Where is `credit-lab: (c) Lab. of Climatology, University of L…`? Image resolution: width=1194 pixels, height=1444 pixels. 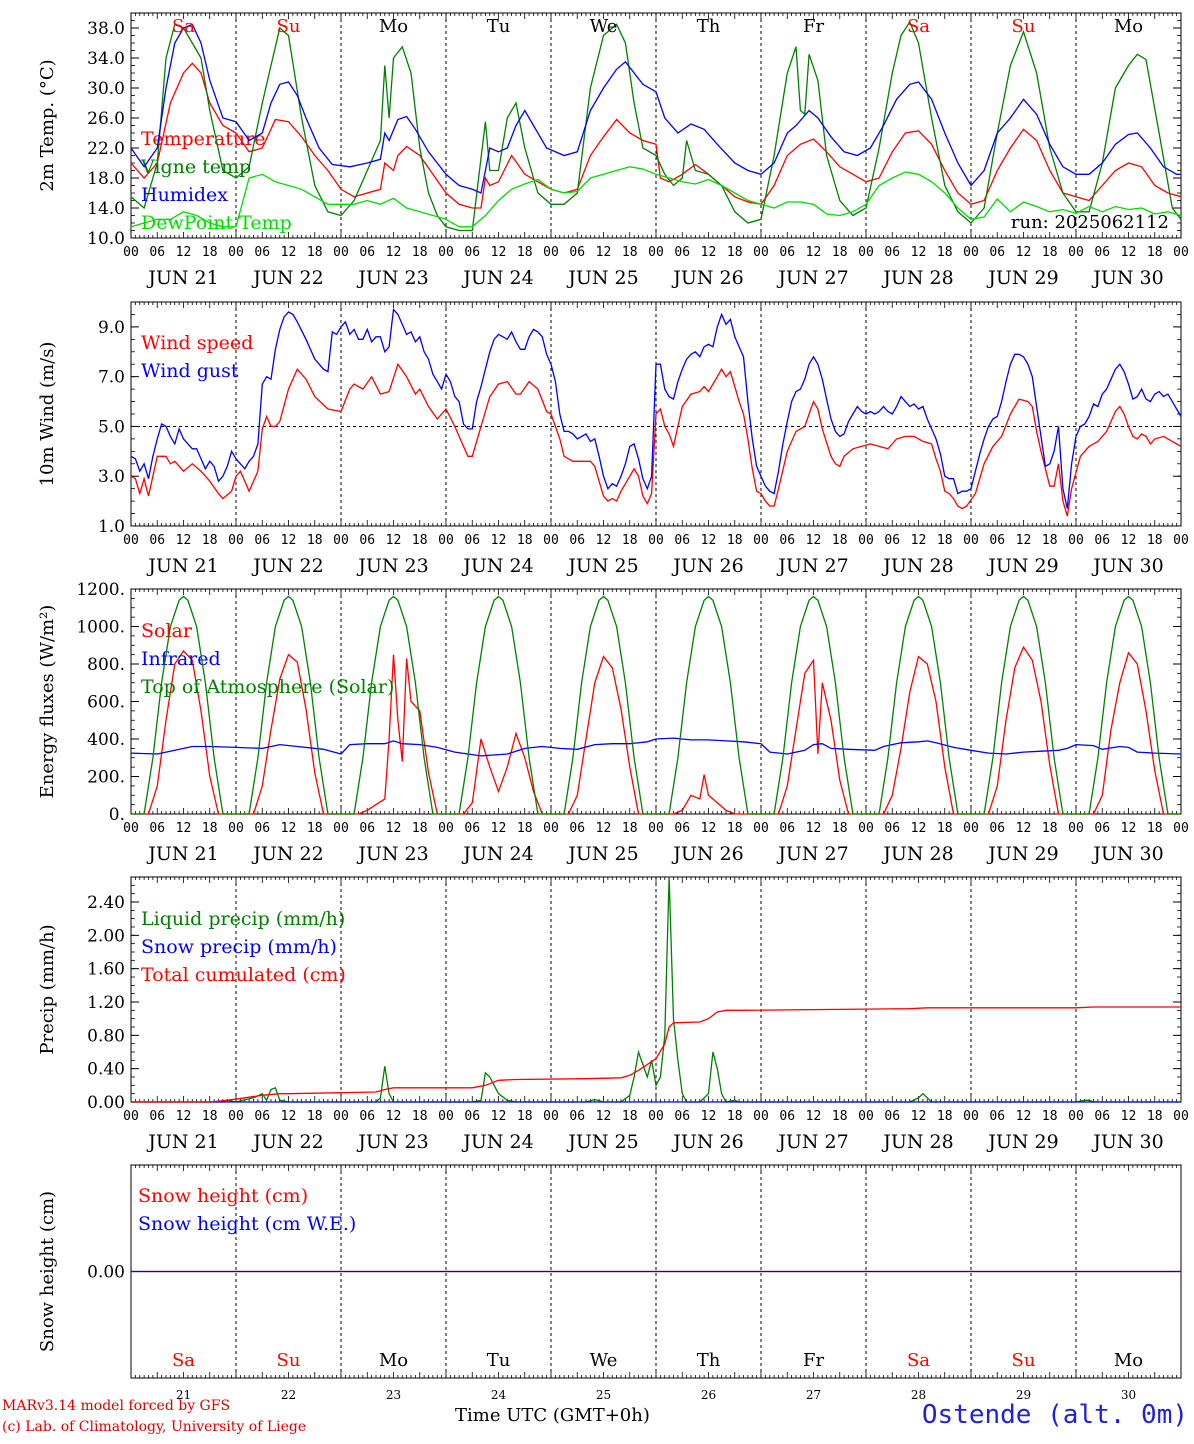
credit-lab: (c) Lab. of Climatology, University of L… is located at coordinates (154, 1427).